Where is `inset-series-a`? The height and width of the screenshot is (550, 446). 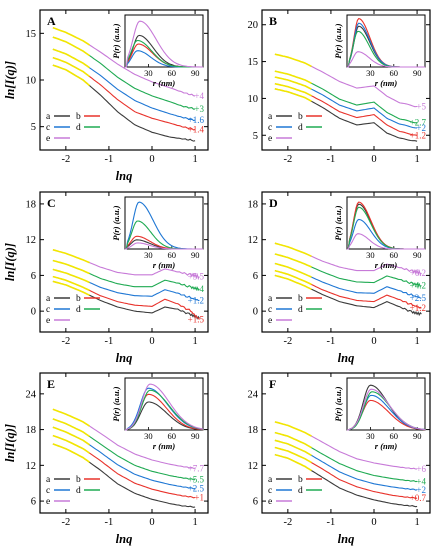
inset-series-a is located at coordinates (164, 416).